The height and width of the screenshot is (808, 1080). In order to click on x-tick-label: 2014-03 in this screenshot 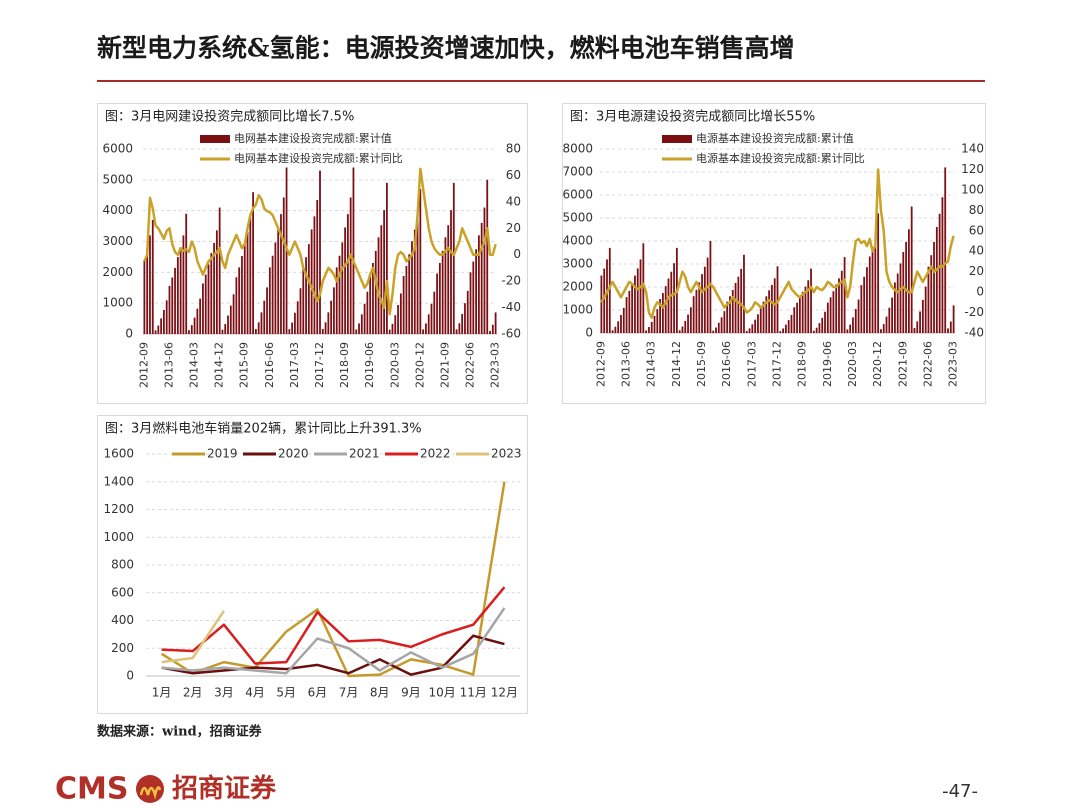, I will do `click(651, 364)`.